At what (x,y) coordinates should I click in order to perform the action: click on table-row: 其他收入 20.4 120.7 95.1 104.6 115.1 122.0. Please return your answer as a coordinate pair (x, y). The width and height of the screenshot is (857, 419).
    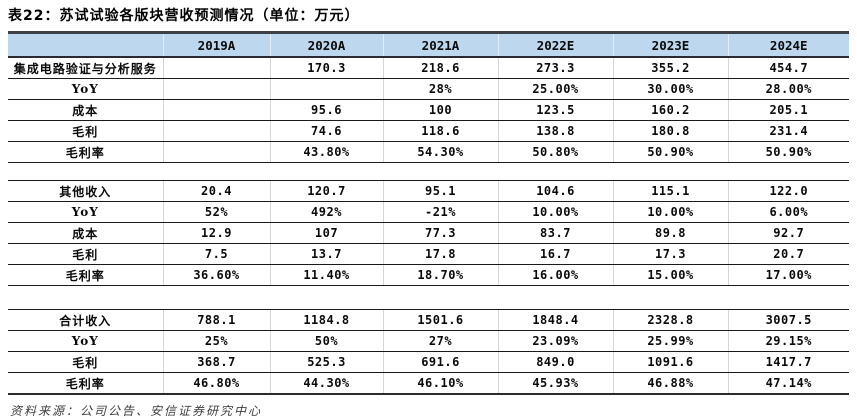
    Looking at the image, I should click on (428, 191).